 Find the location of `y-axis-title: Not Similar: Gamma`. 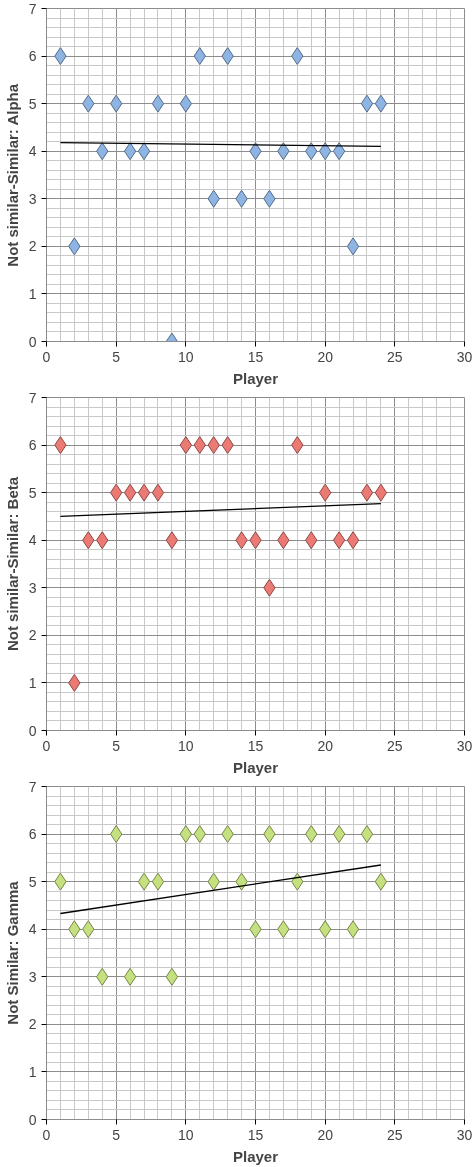

y-axis-title: Not Similar: Gamma is located at coordinates (12, 952).